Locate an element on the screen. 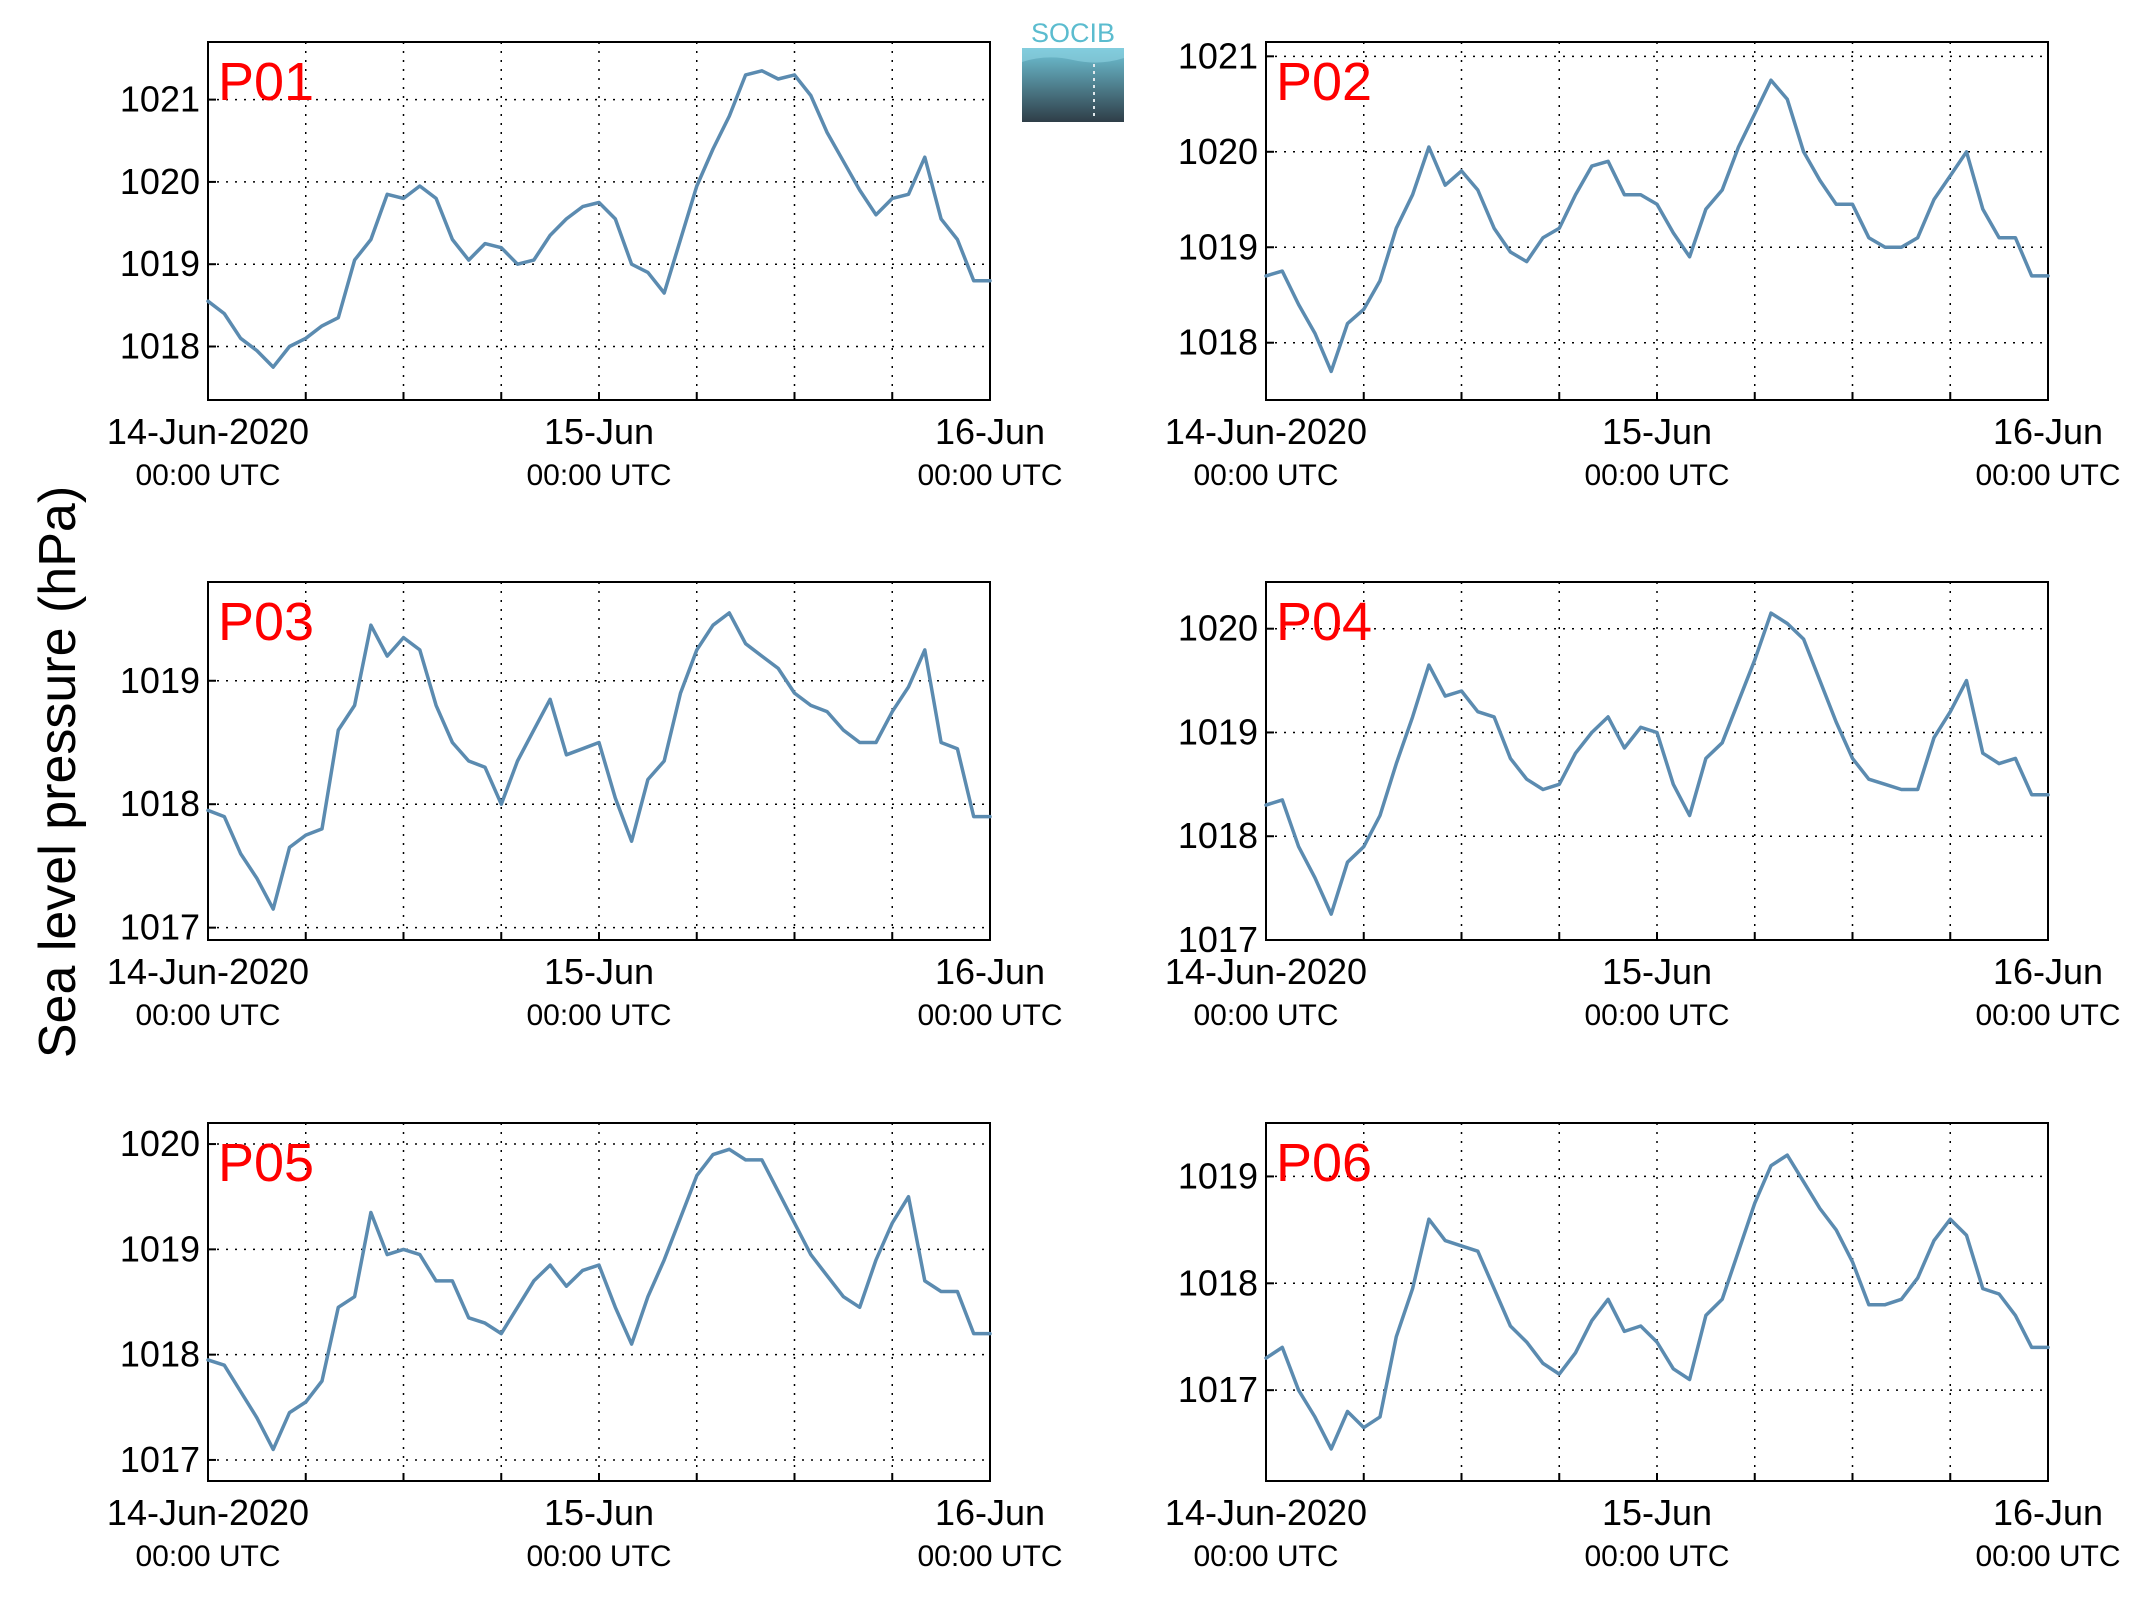 The image size is (2138, 1613). panel-label: P01 is located at coordinates (266, 82).